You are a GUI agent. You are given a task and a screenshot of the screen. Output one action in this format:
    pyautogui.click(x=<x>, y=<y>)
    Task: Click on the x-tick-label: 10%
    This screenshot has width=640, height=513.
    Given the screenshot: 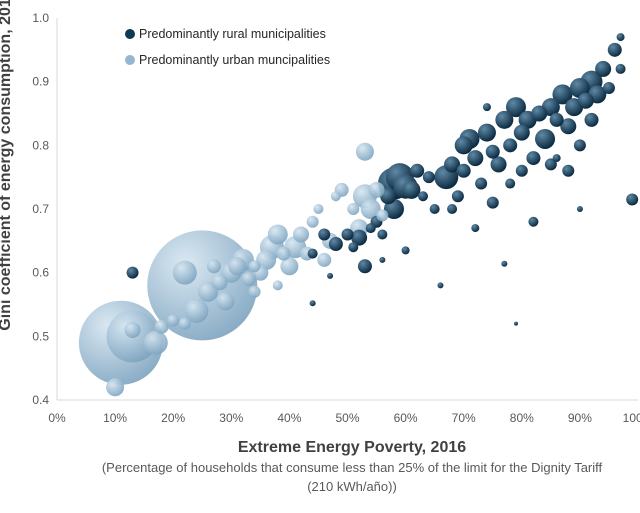 What is the action you would take?
    pyautogui.click(x=115, y=418)
    